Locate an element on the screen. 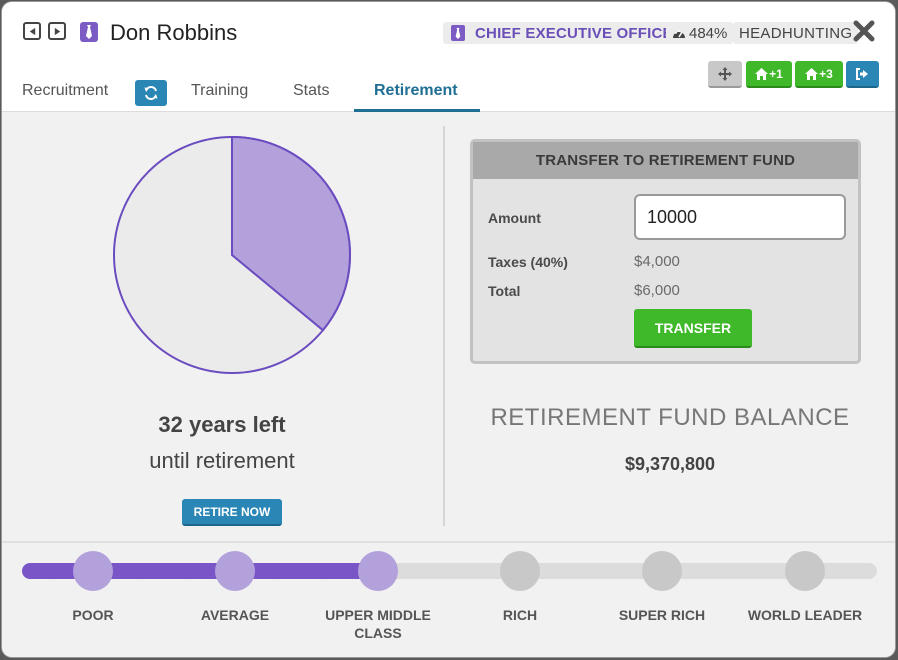  retirement-progress-pie is located at coordinates (232, 254).